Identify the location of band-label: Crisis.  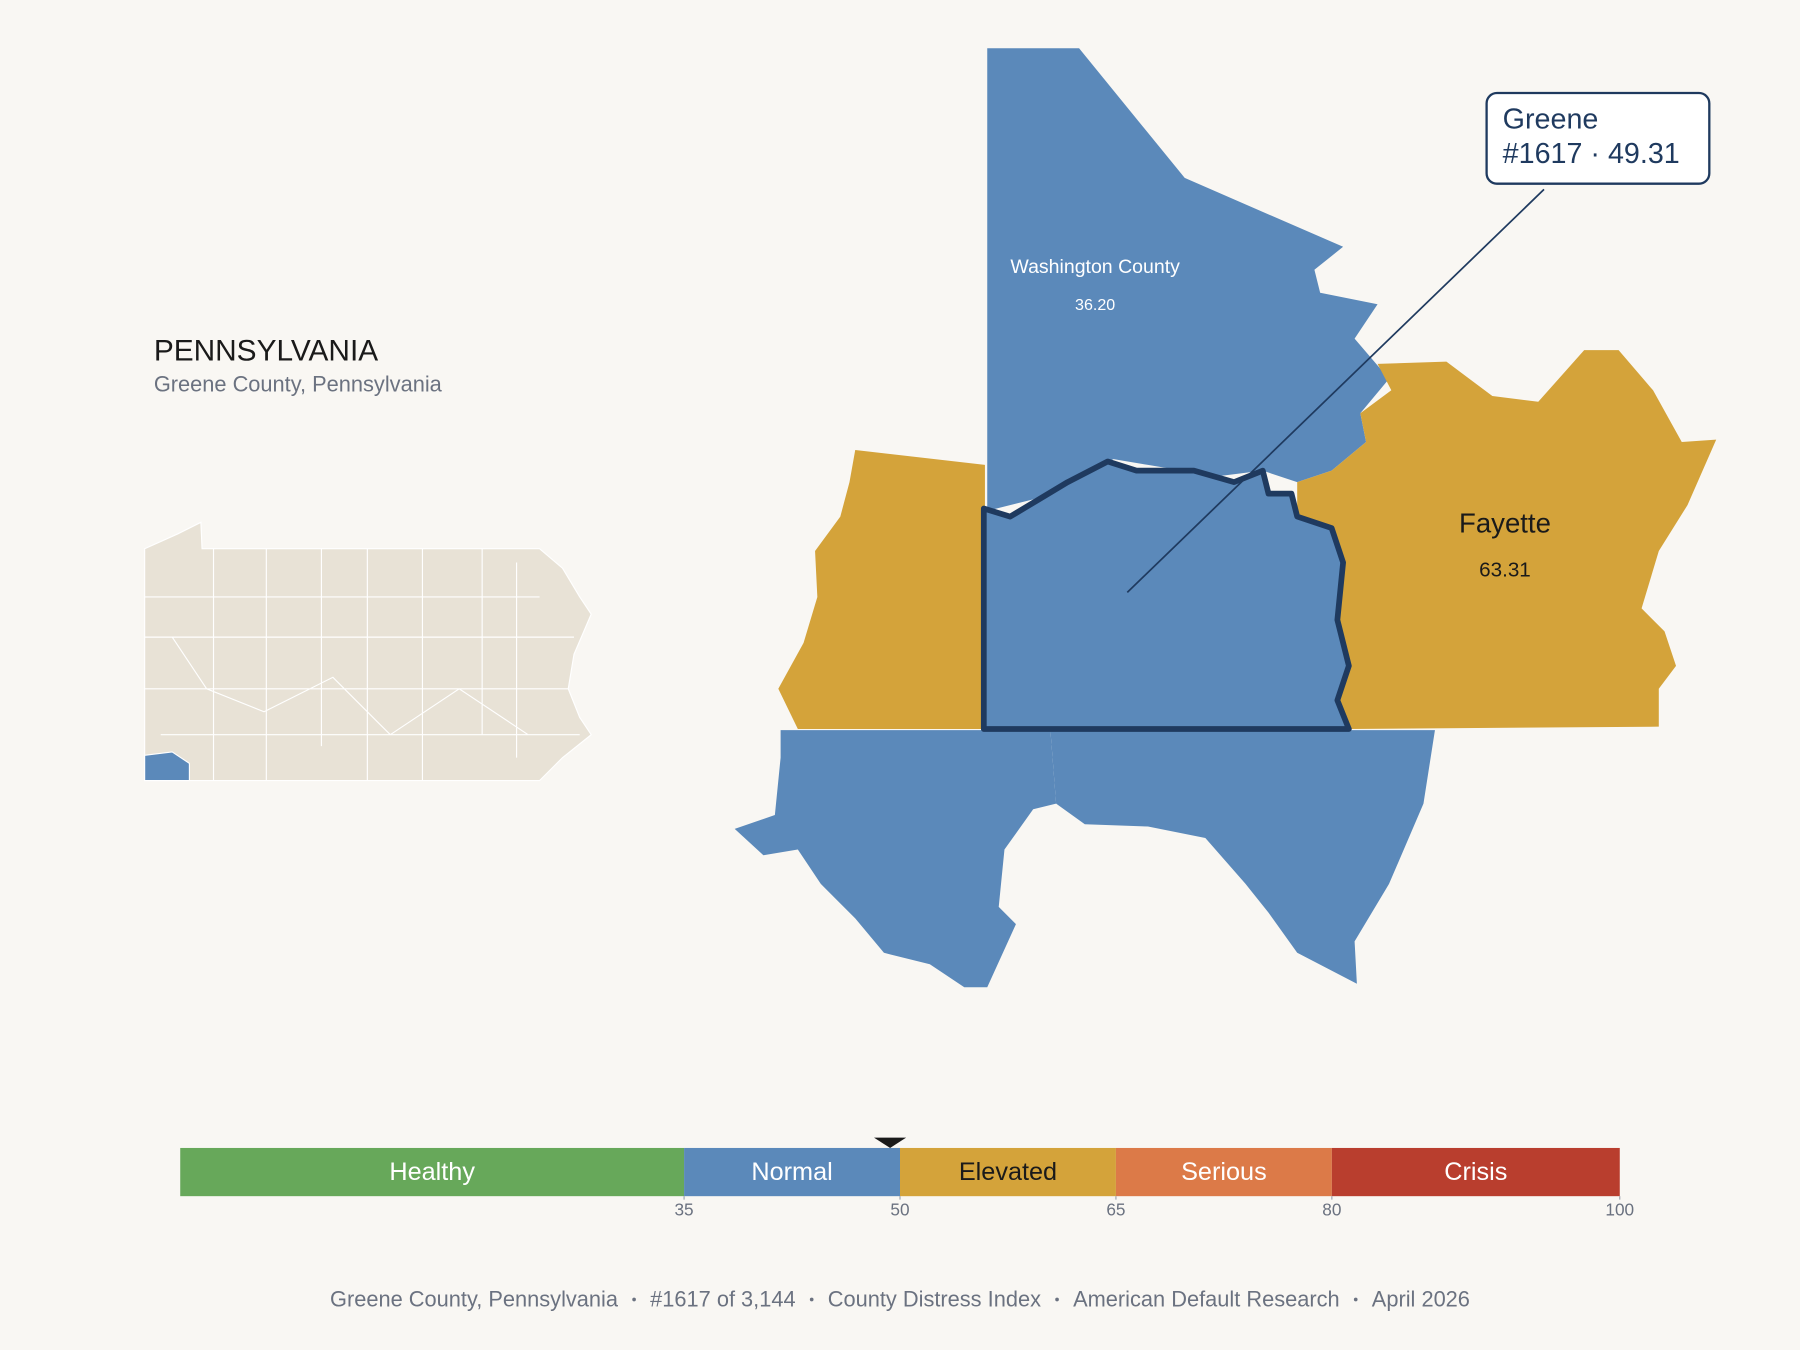
(1475, 1172).